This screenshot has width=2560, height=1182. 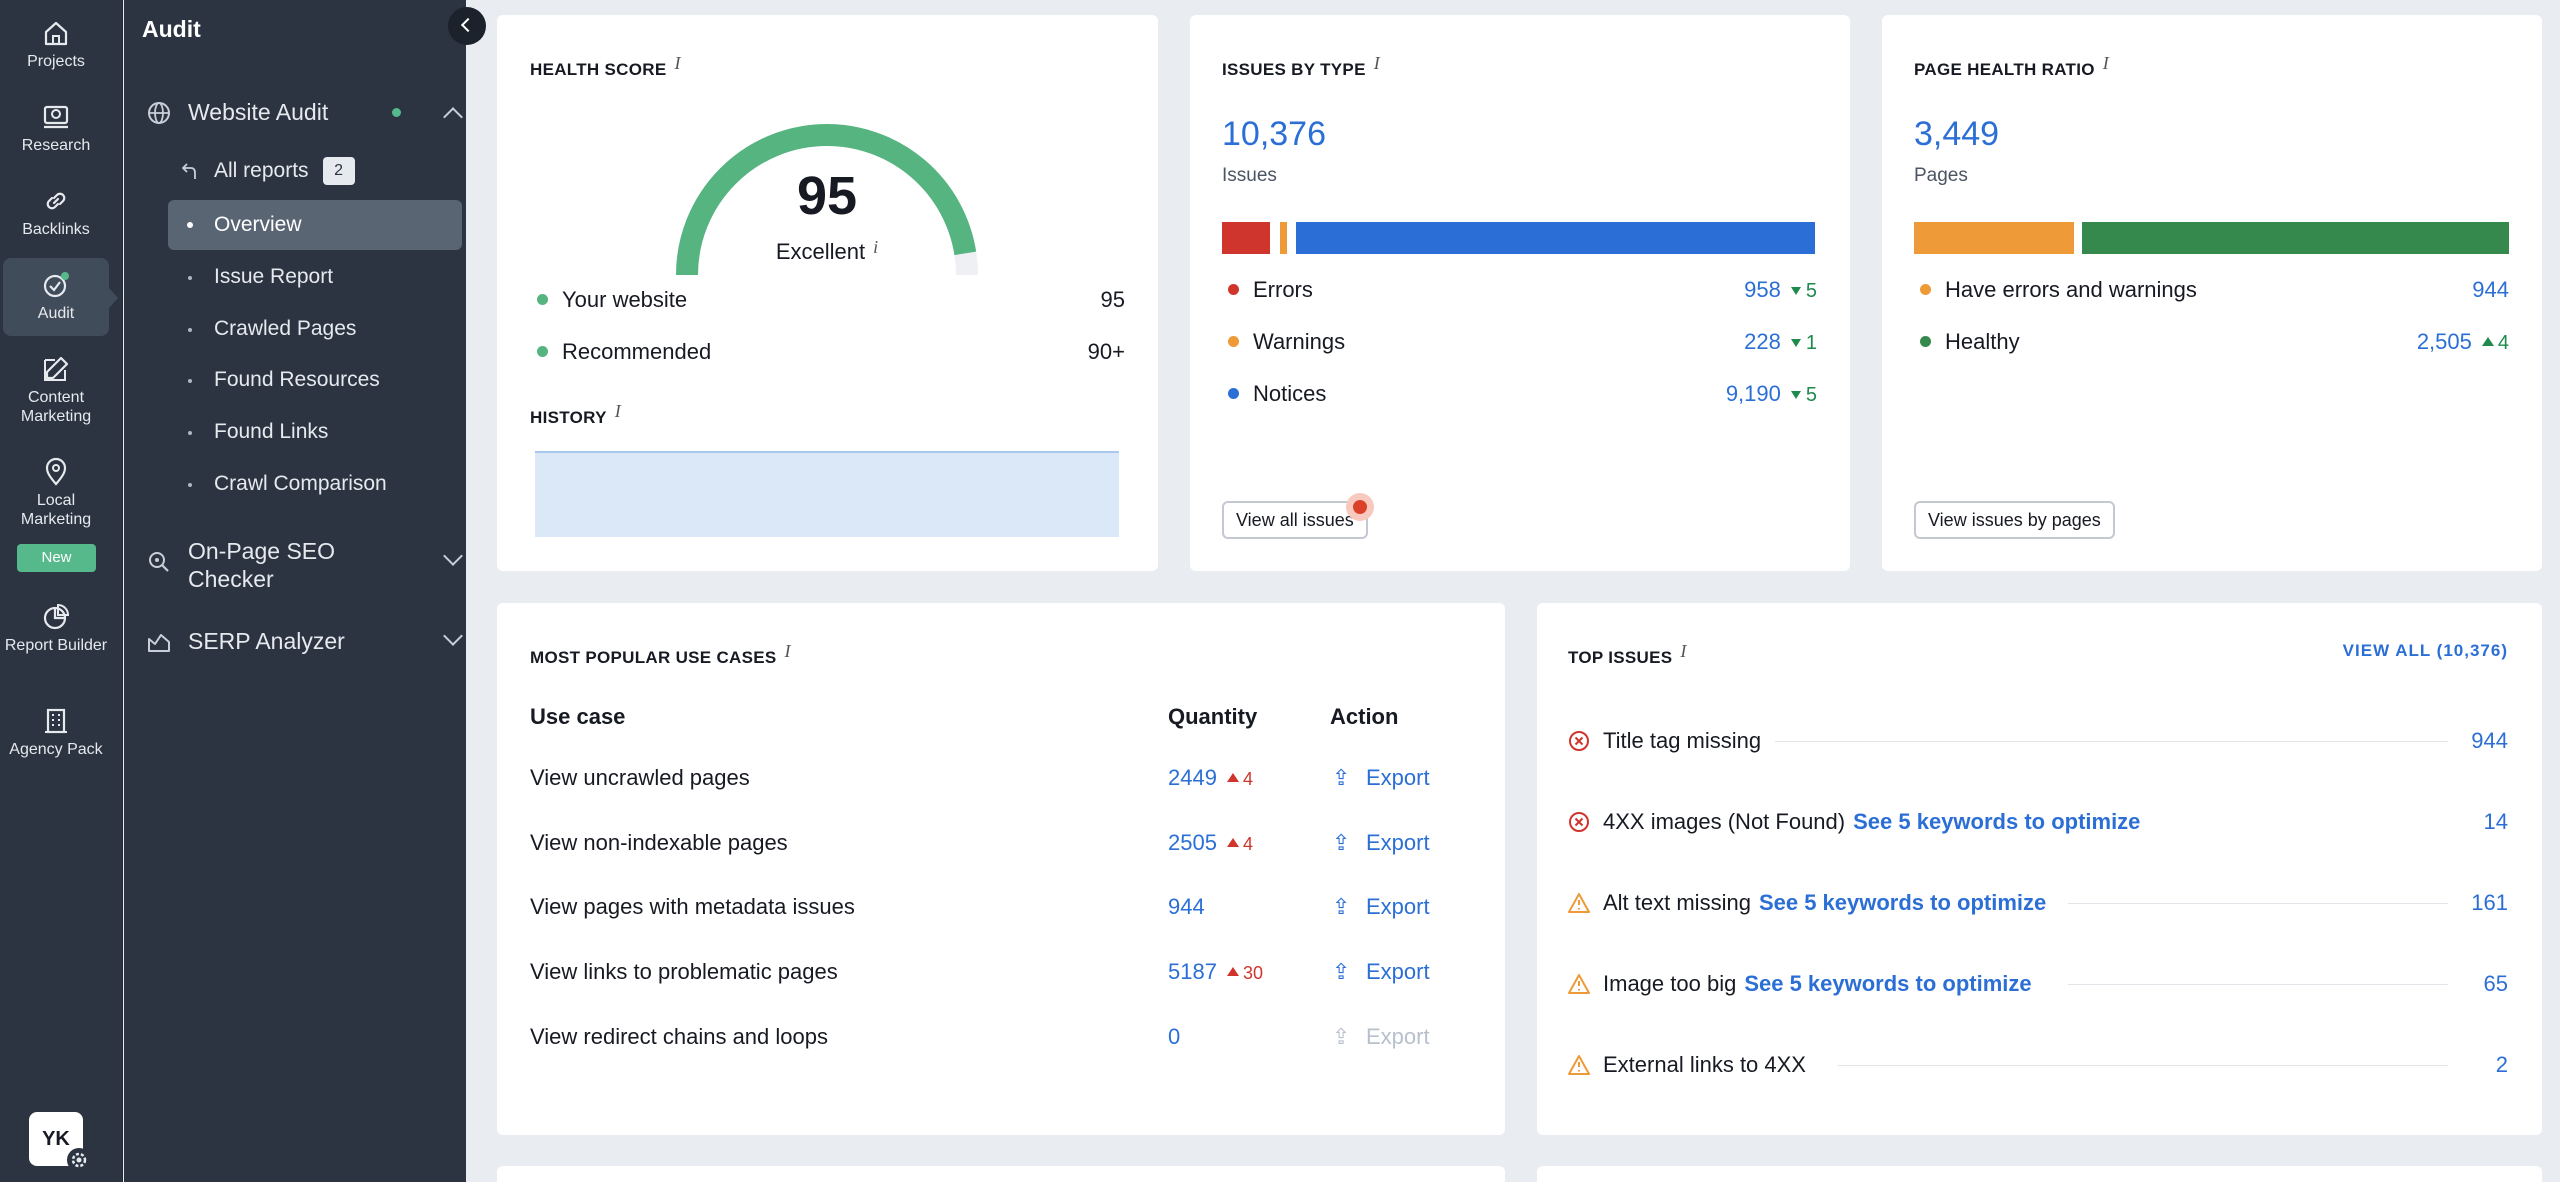 I want to click on rail-label: Audit, so click(x=56, y=313).